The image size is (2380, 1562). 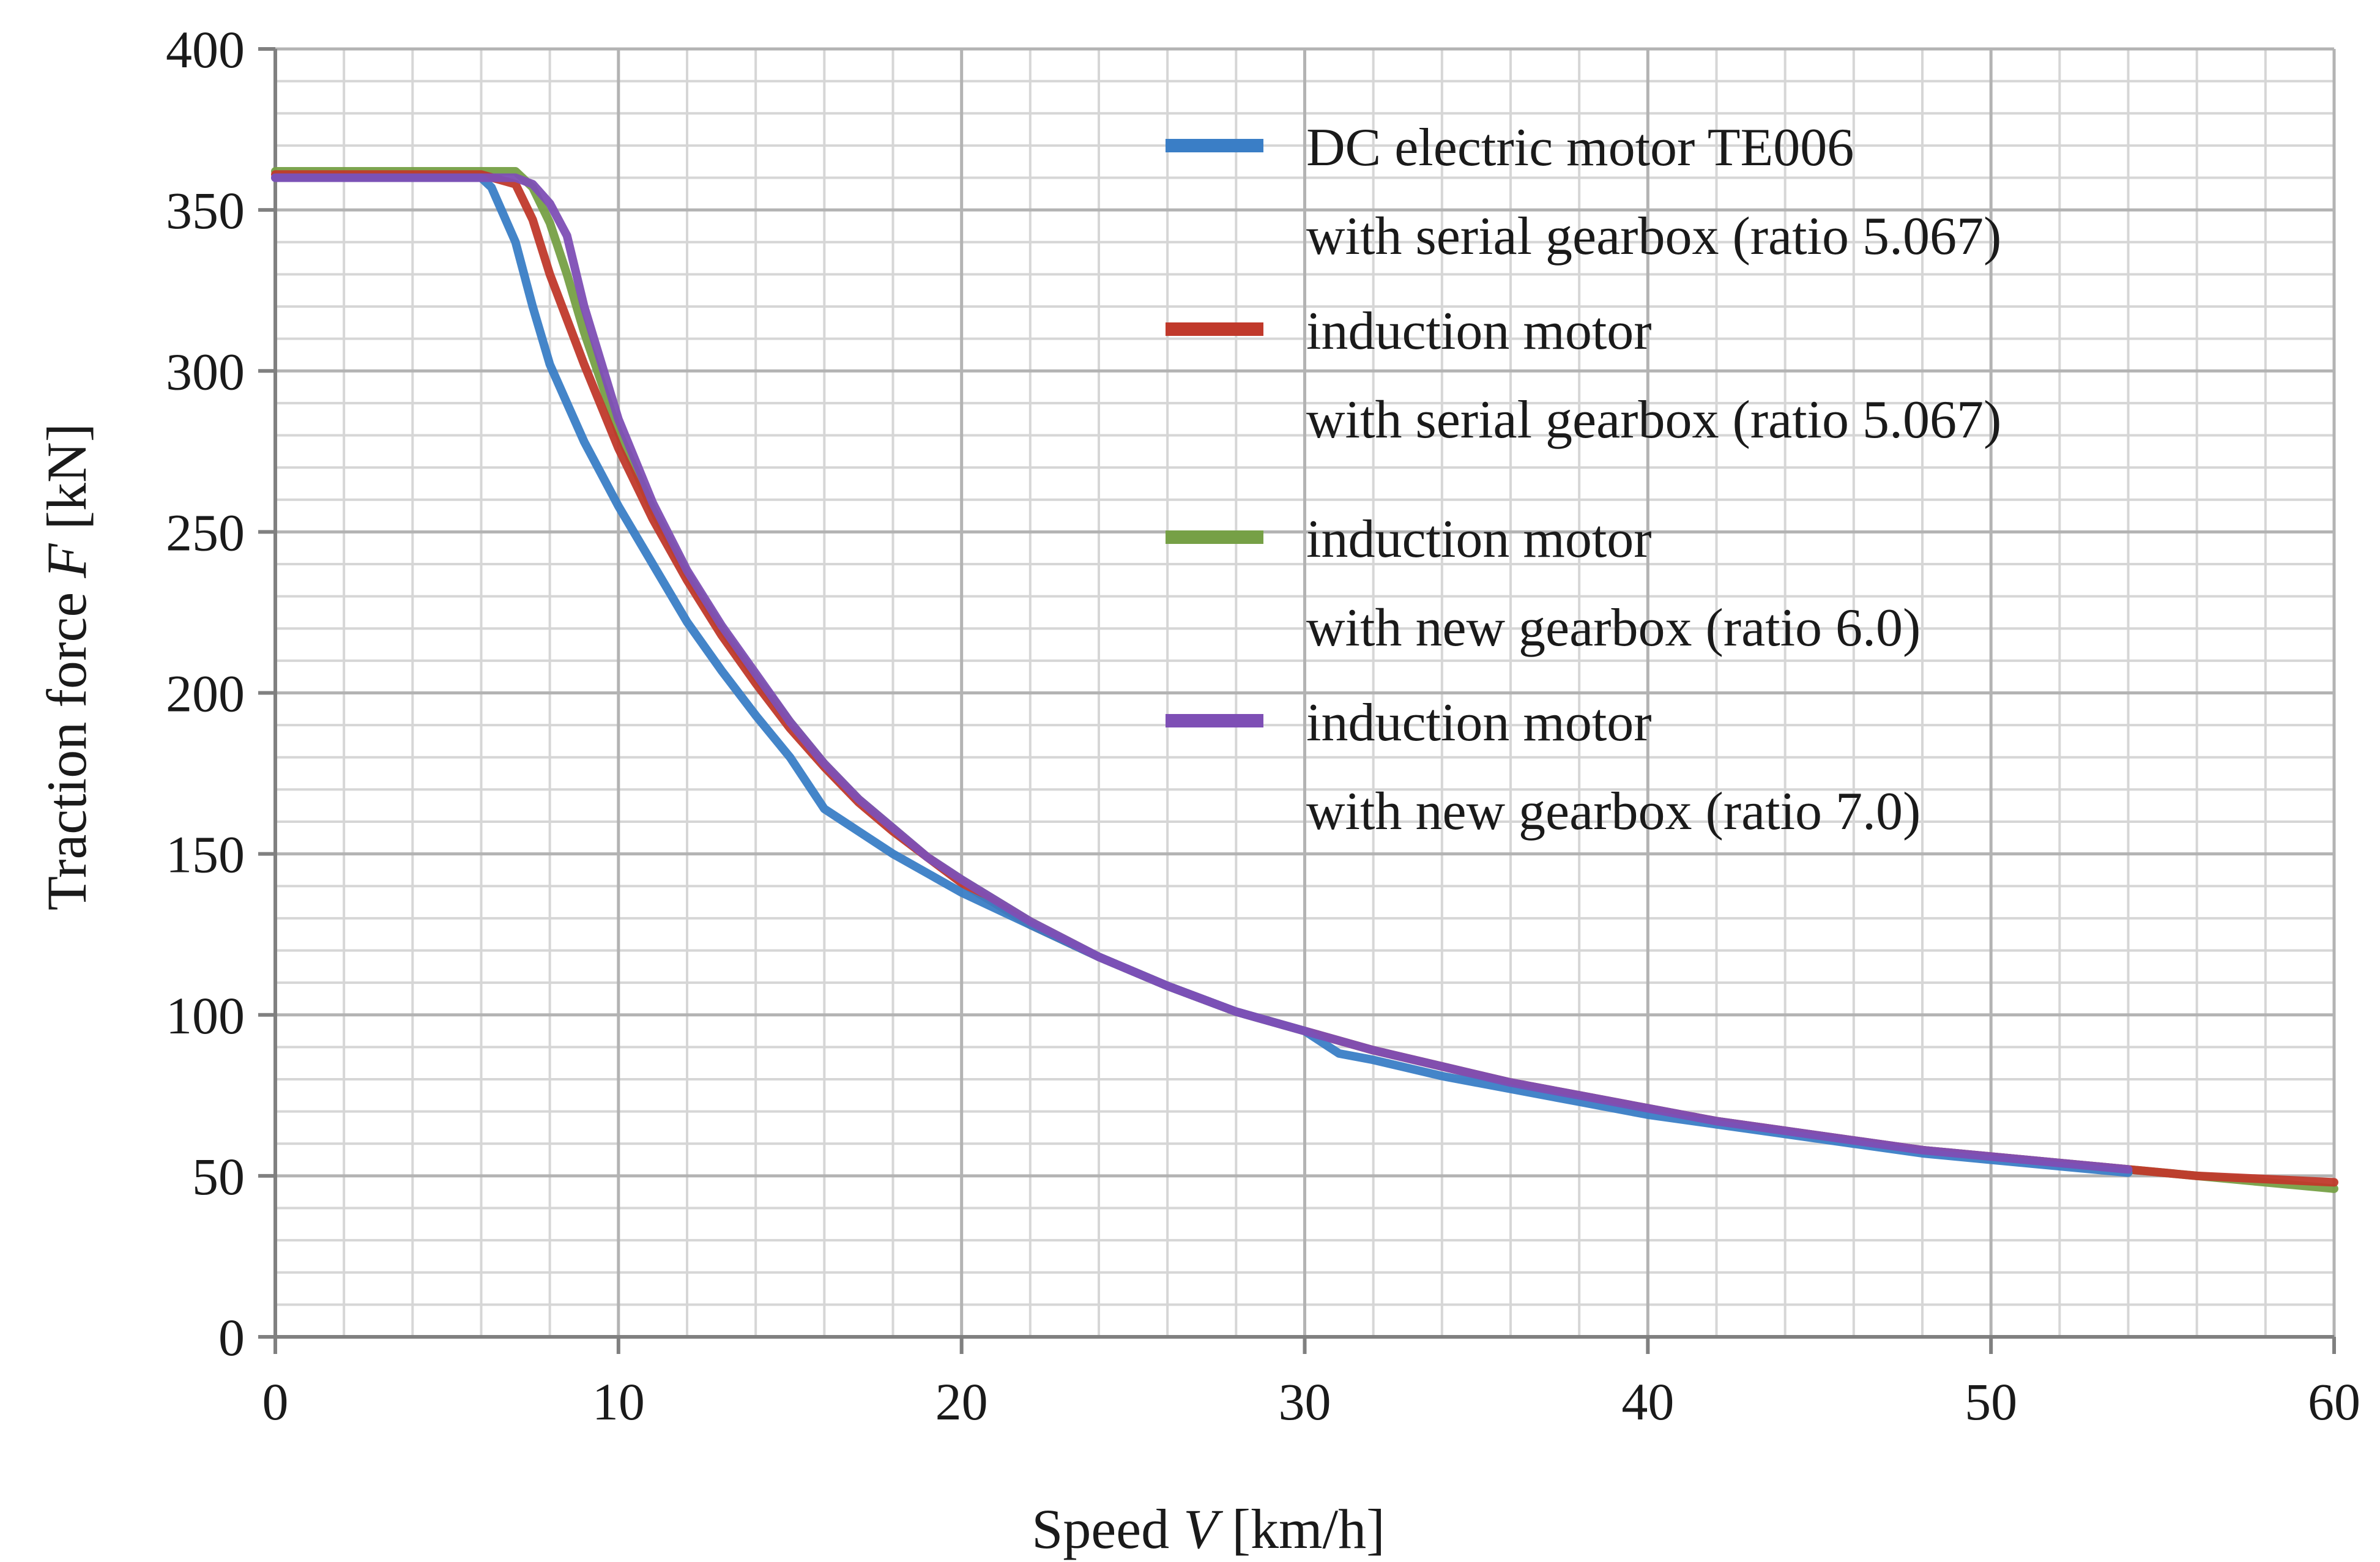 What do you see at coordinates (205, 1015) in the screenshot?
I see `y-tick-label: 100` at bounding box center [205, 1015].